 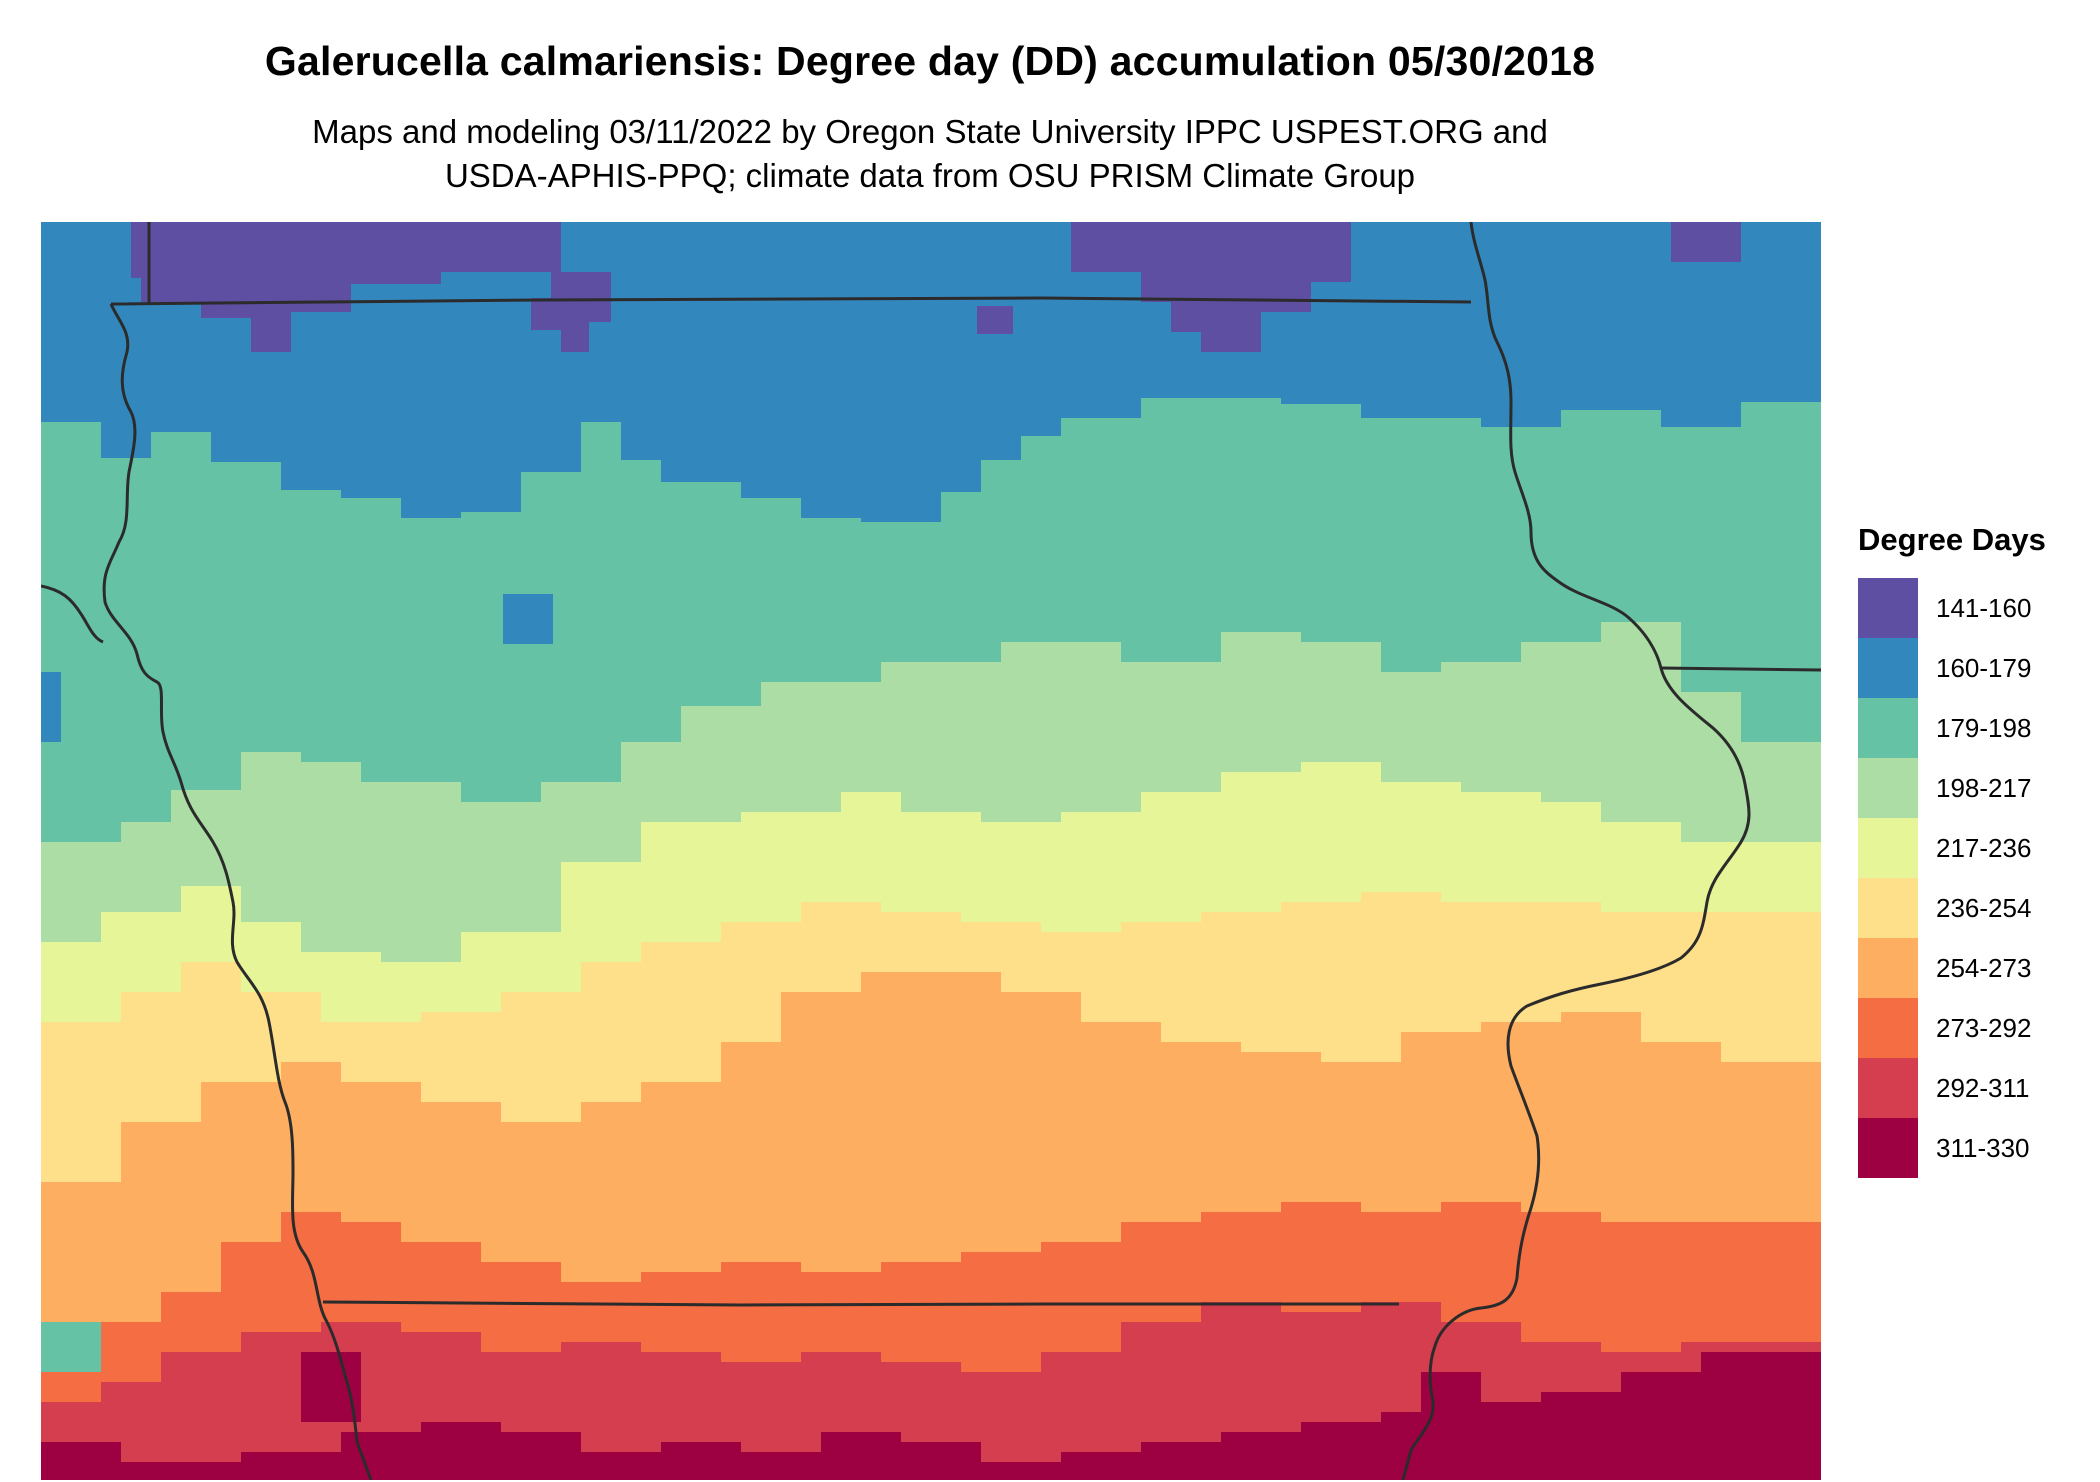 I want to click on ne-sd-border, so click(x=72, y=614).